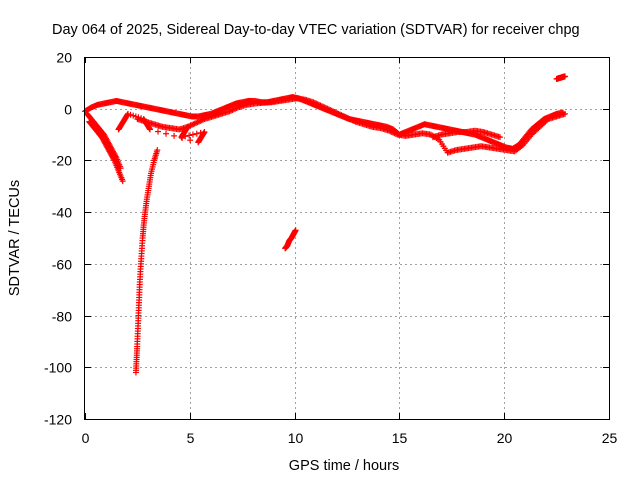  I want to click on y-axis-label: SDTVAR / TECUs, so click(15, 238).